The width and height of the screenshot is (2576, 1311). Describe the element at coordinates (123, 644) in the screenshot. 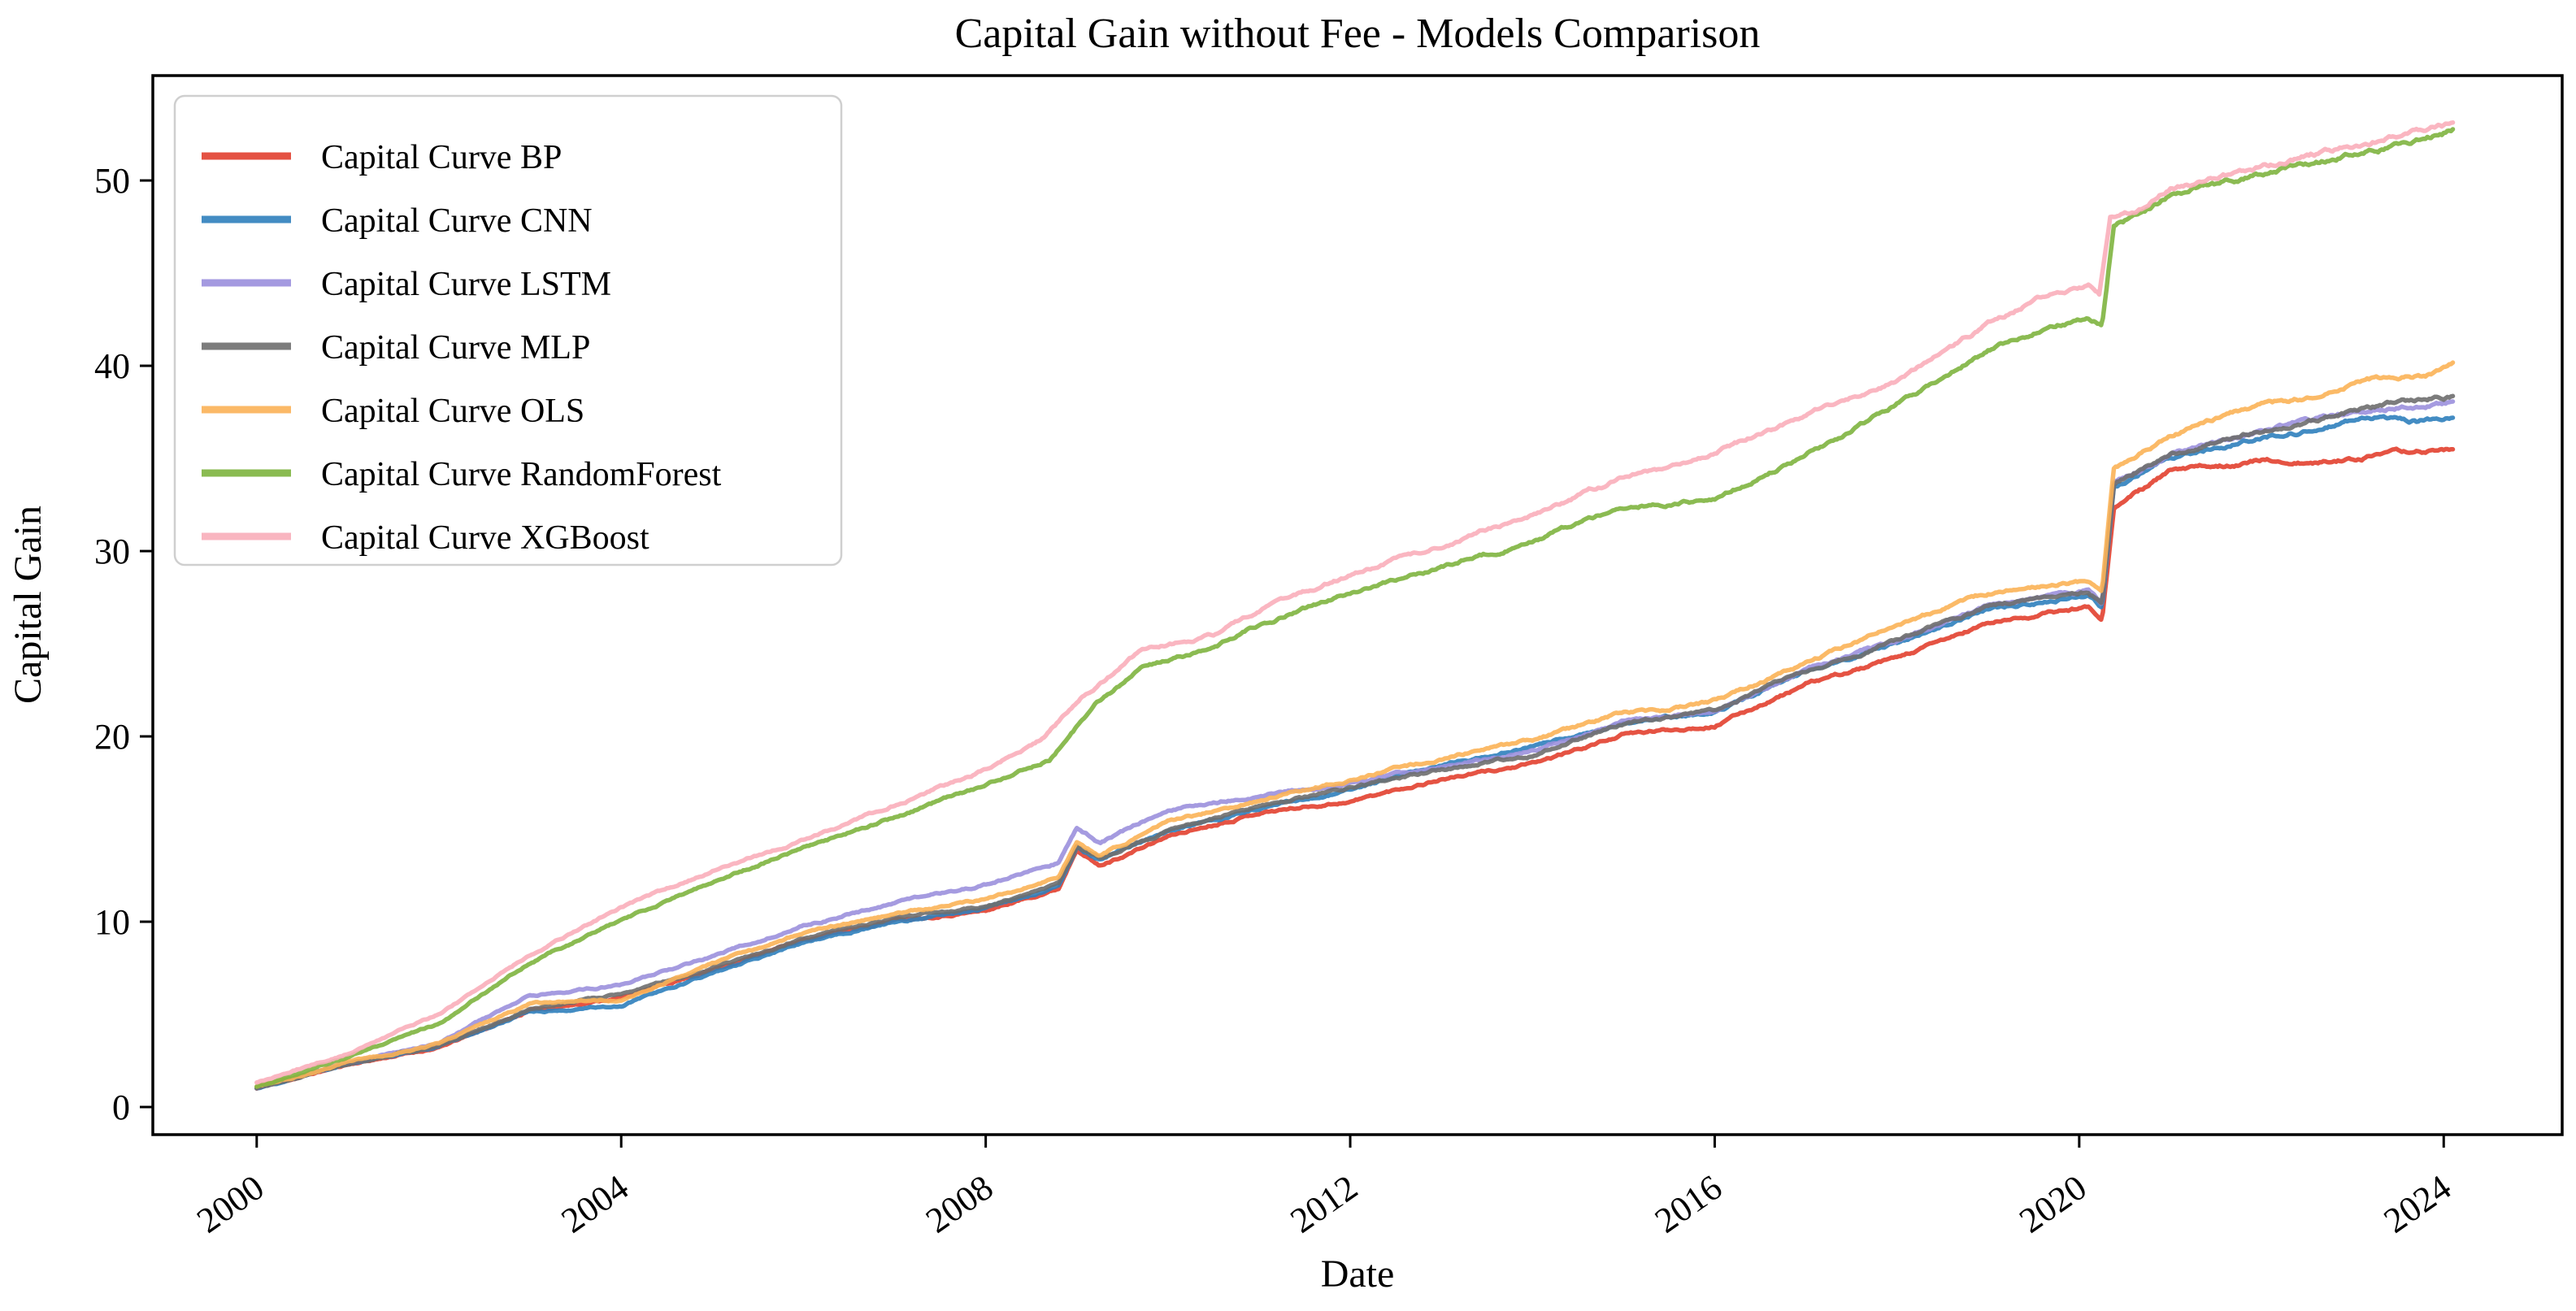

I see `y-axis: 0 10 20 30 40 50` at that location.